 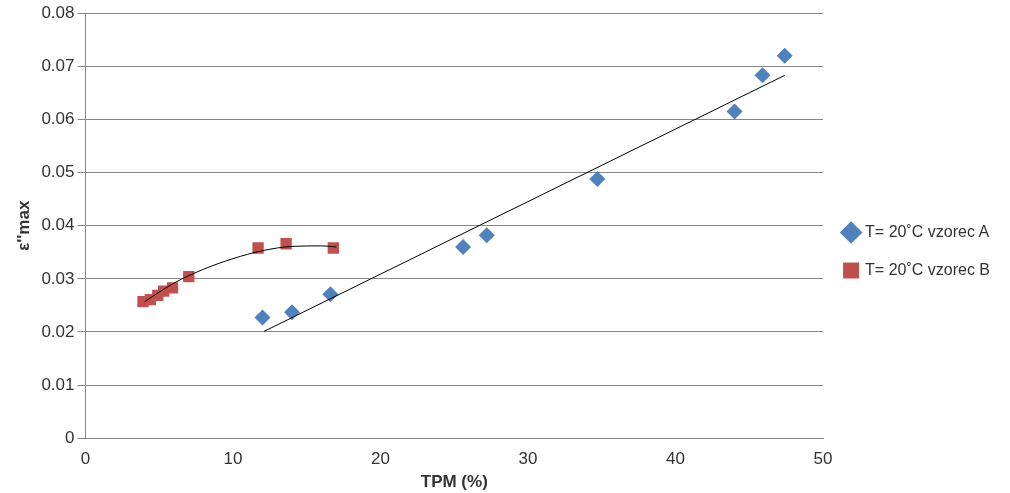 What do you see at coordinates (454, 482) in the screenshot?
I see `x-axis-title: TPM (%)` at bounding box center [454, 482].